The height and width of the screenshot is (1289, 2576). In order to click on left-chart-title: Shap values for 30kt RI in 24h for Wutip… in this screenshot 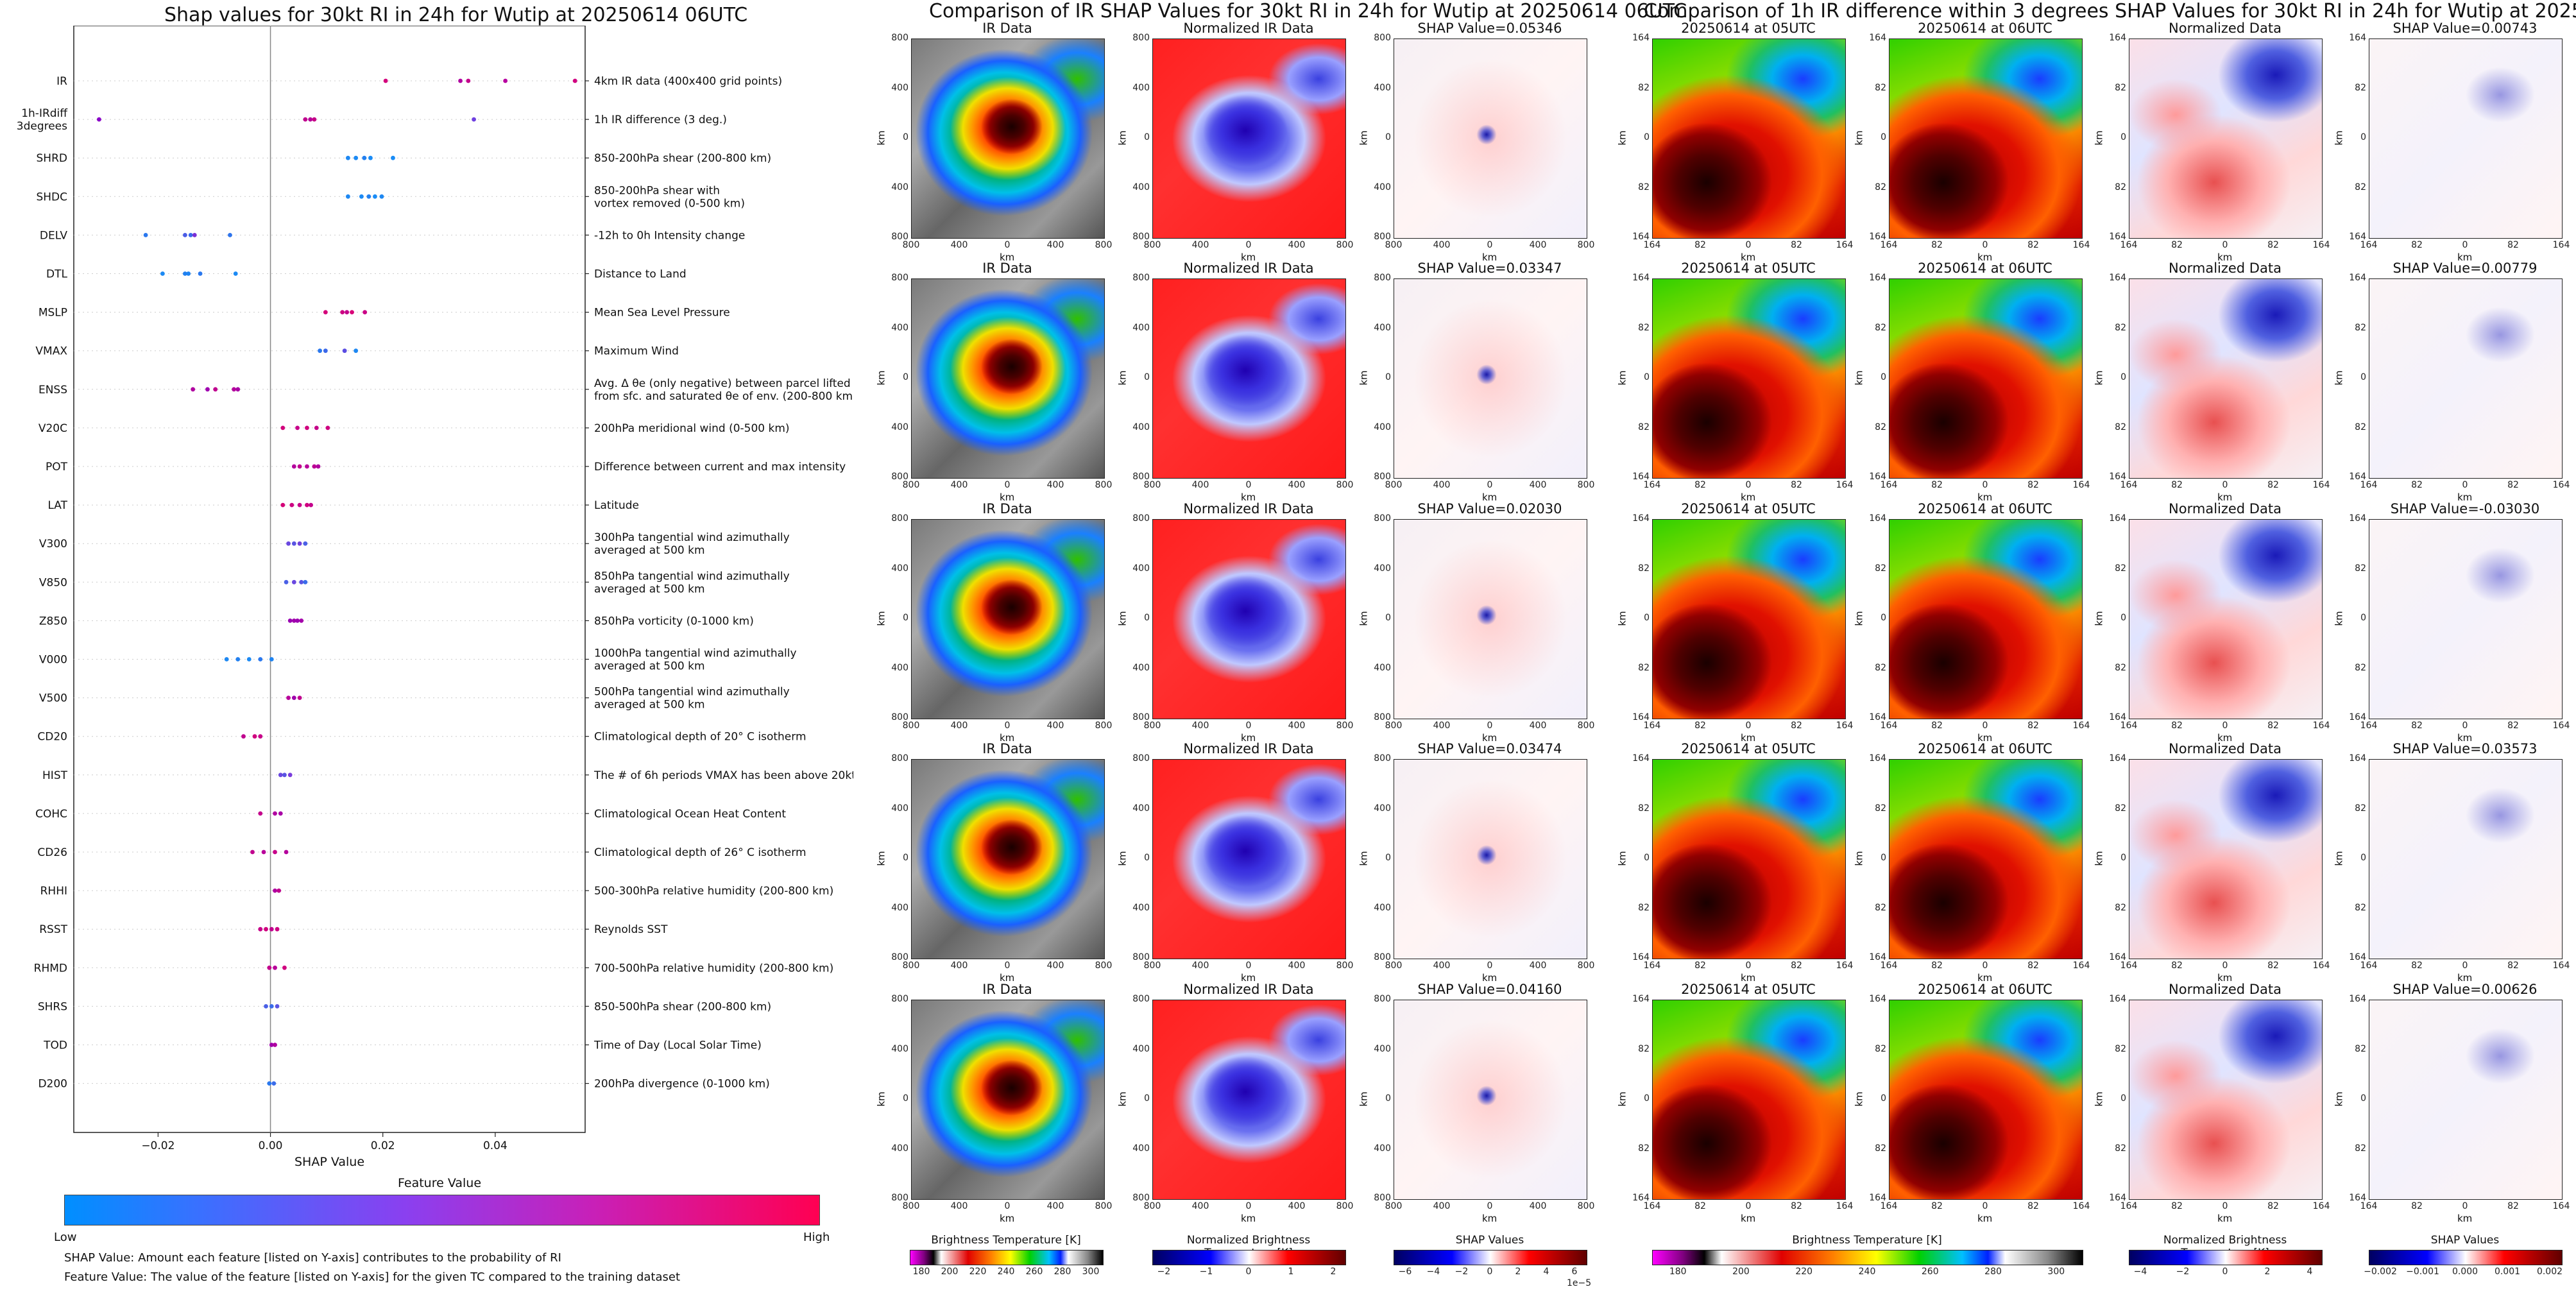, I will do `click(456, 15)`.